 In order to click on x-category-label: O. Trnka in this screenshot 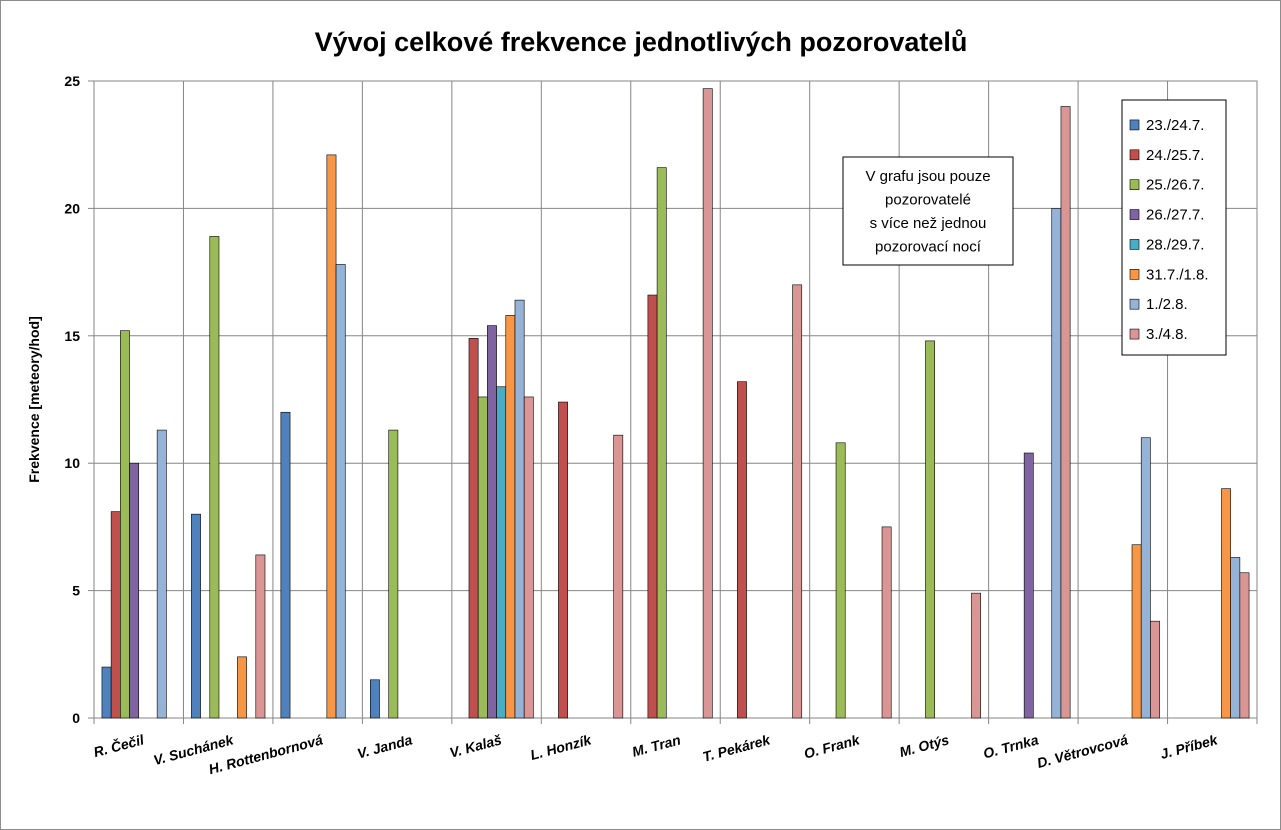, I will do `click(1010, 746)`.